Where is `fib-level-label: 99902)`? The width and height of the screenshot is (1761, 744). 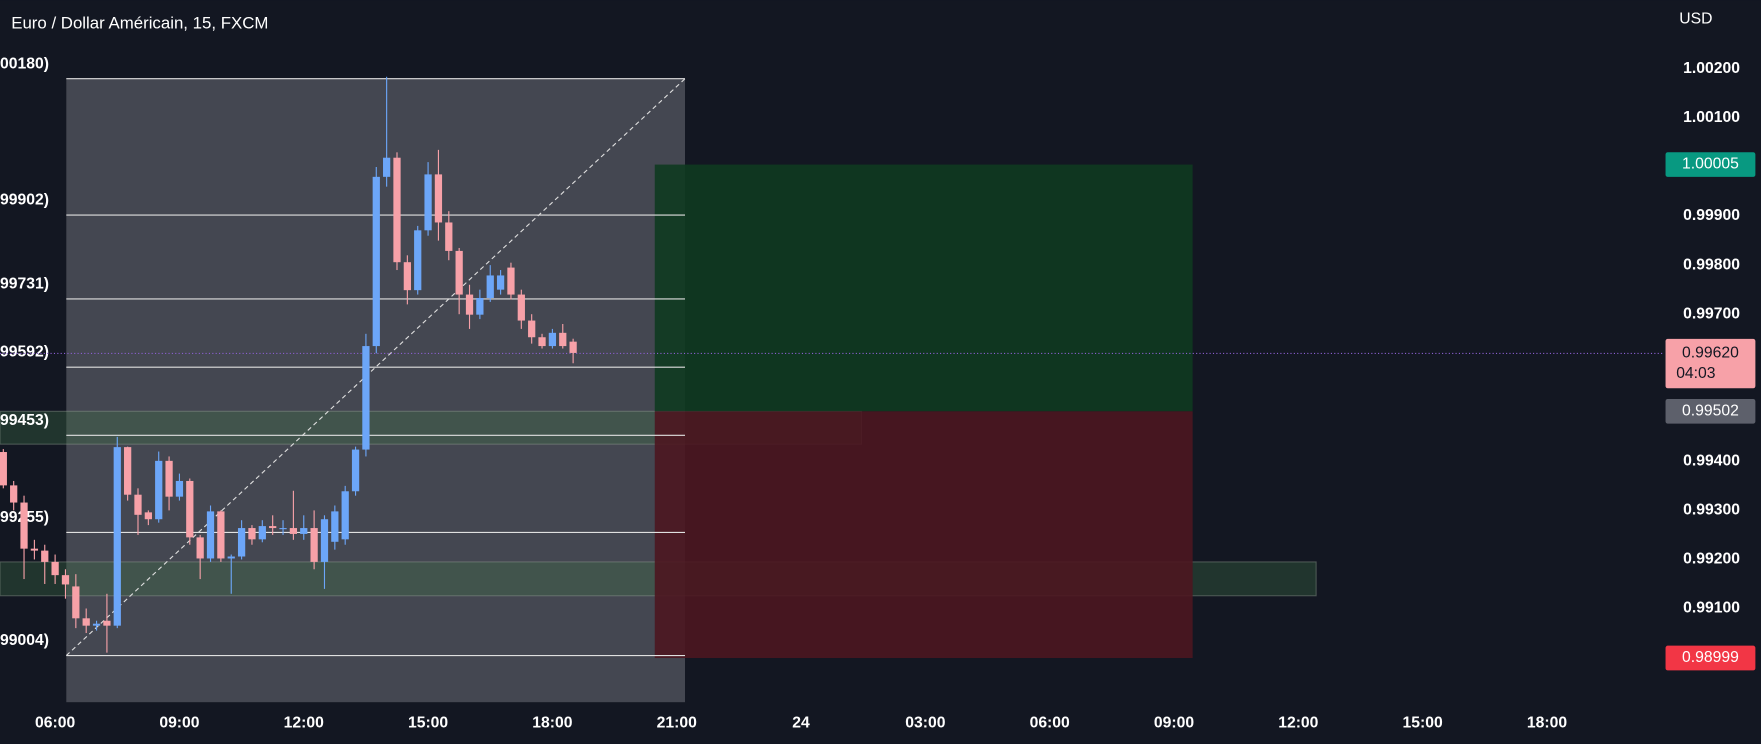 fib-level-label: 99902) is located at coordinates (24, 200).